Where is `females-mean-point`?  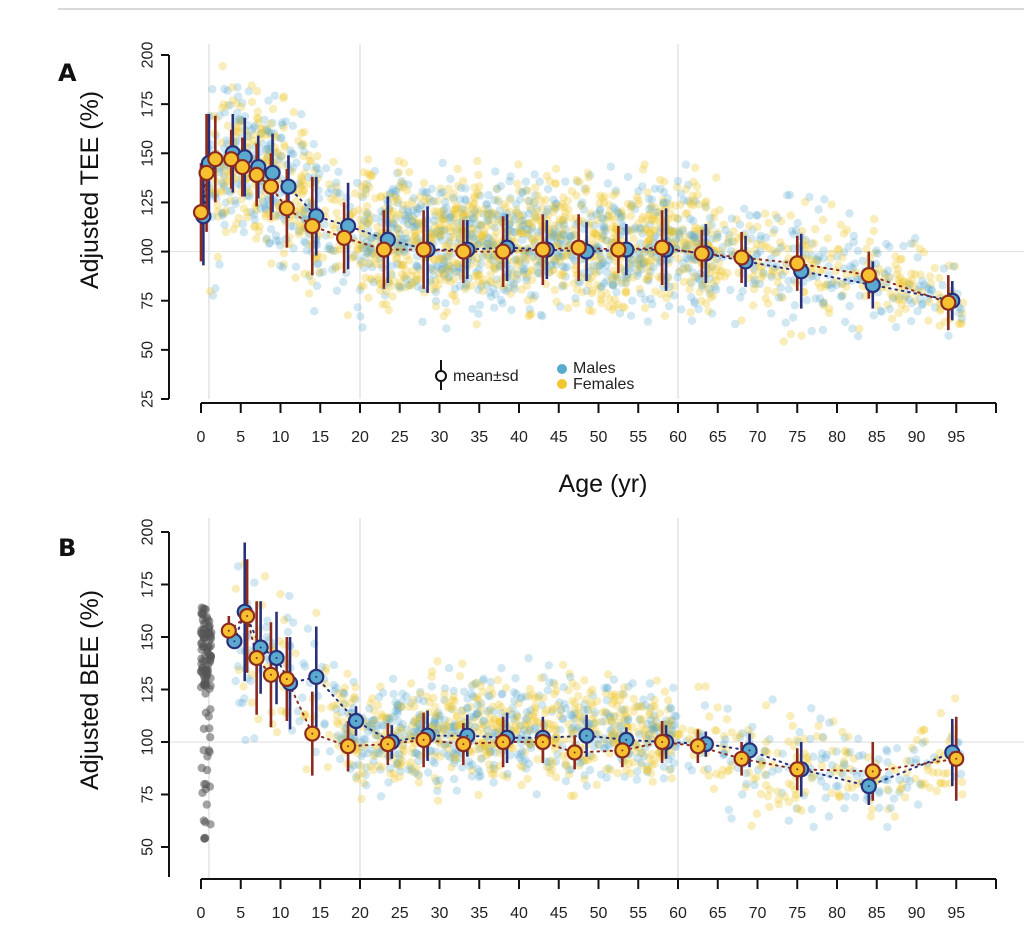 females-mean-point is located at coordinates (286, 208).